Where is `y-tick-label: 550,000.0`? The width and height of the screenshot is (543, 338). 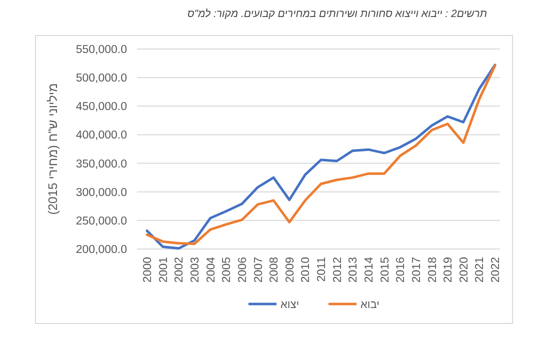 y-tick-label: 550,000.0 is located at coordinates (101, 50).